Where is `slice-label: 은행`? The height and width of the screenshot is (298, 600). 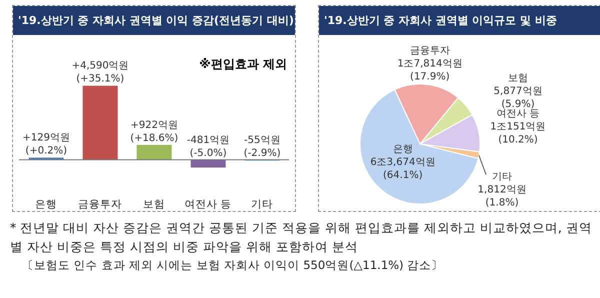
slice-label: 은행 is located at coordinates (402, 149).